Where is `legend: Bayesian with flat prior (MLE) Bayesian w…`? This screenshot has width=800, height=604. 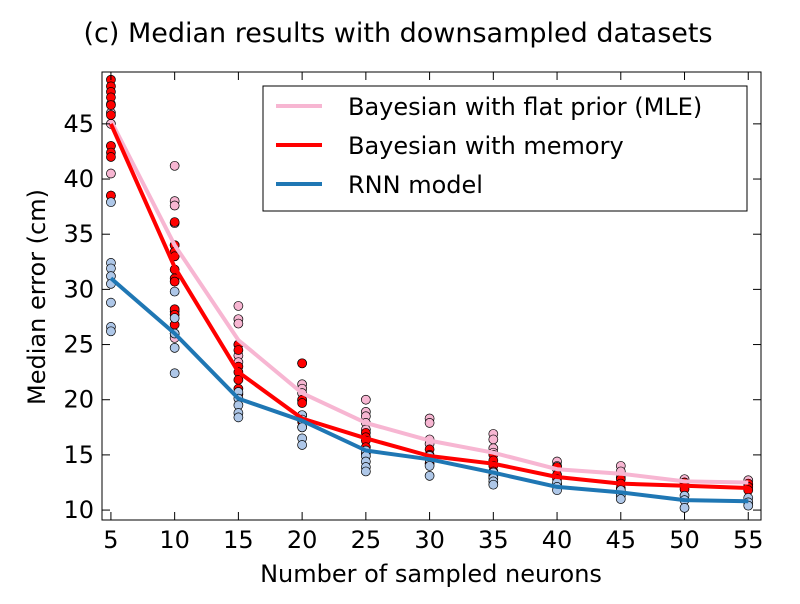
legend: Bayesian with flat prior (MLE) Bayesian w… is located at coordinates (505, 148).